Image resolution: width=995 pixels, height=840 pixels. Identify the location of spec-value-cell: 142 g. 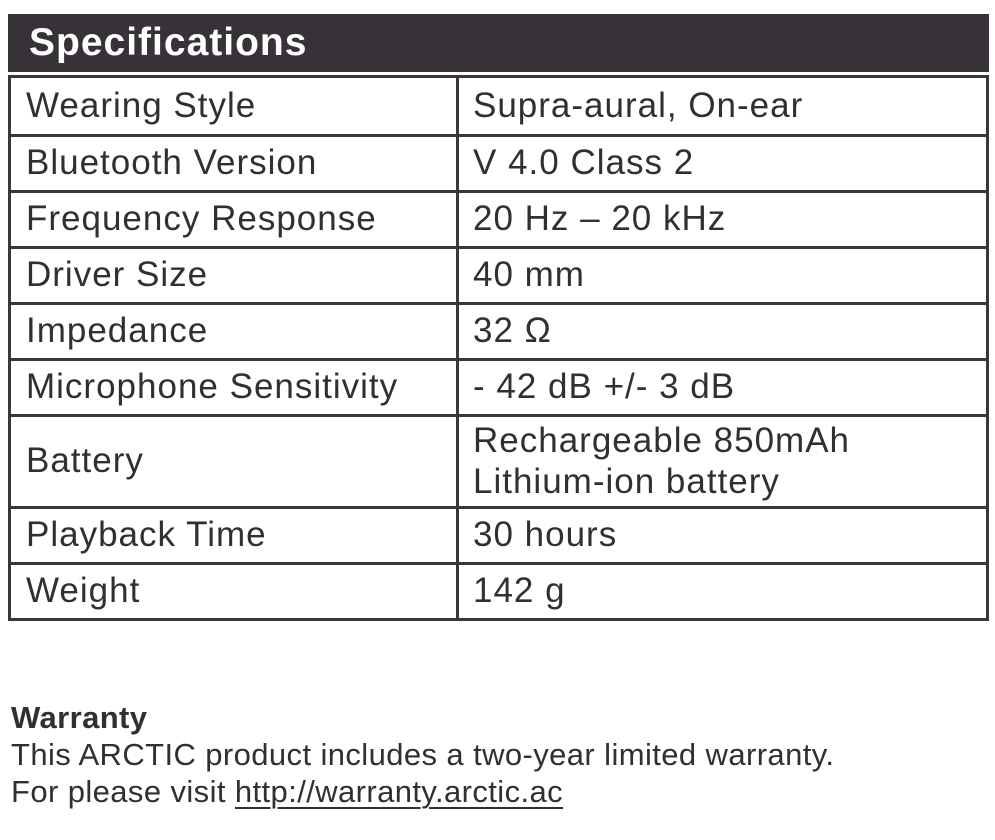
(519, 591).